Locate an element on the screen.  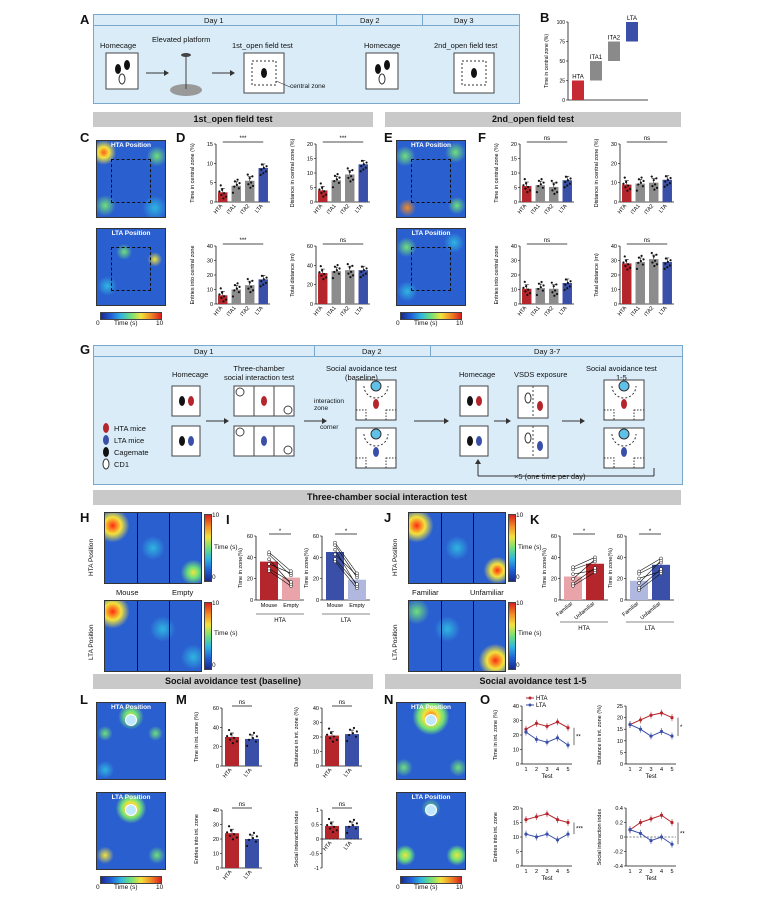
ylabel: Entries into central zone is located at coordinates (497, 274).